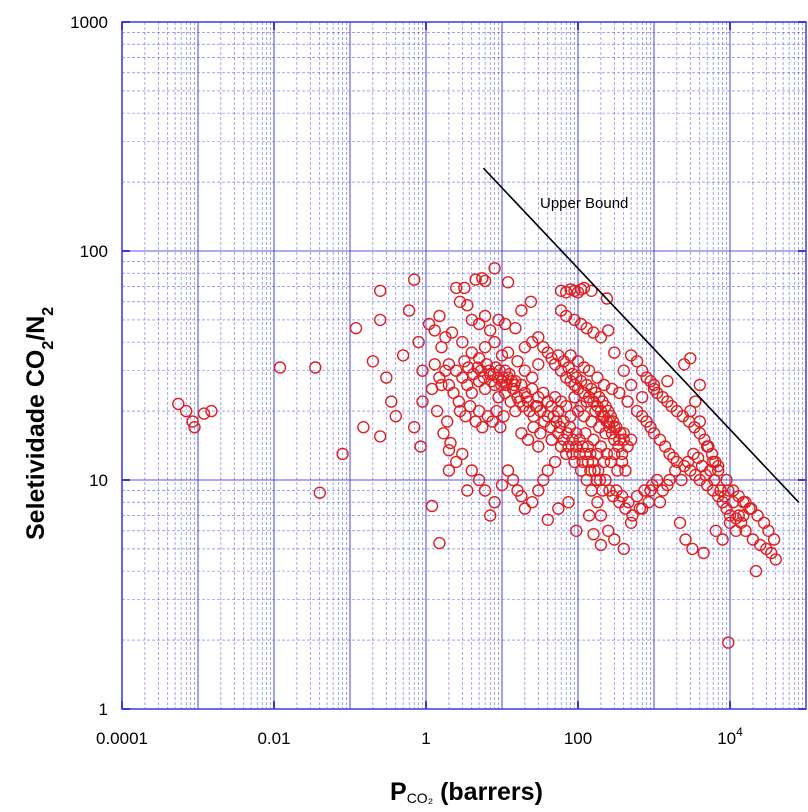 This screenshot has height=812, width=808. I want to click on upper-bound-label: Upper Bound, so click(584, 203).